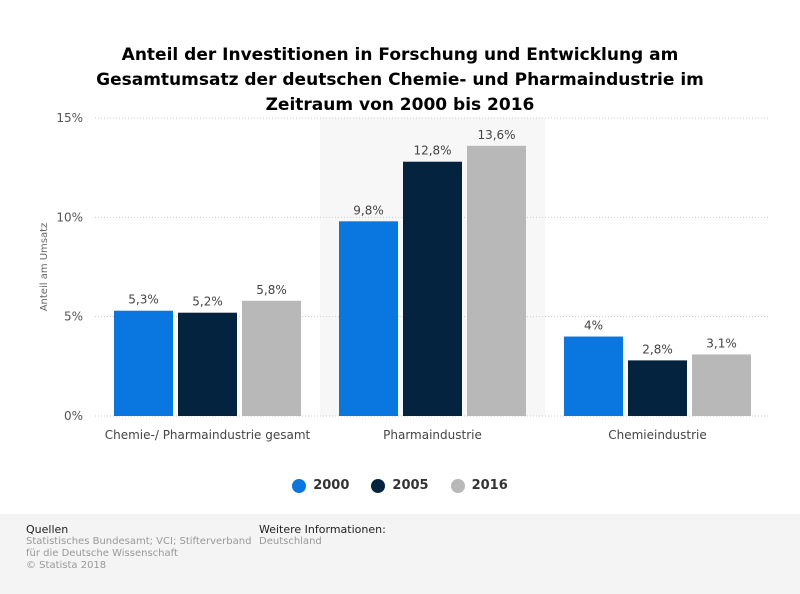 The height and width of the screenshot is (594, 800). Describe the element at coordinates (66, 565) in the screenshot. I see `copyright: © Statista 2018` at that location.